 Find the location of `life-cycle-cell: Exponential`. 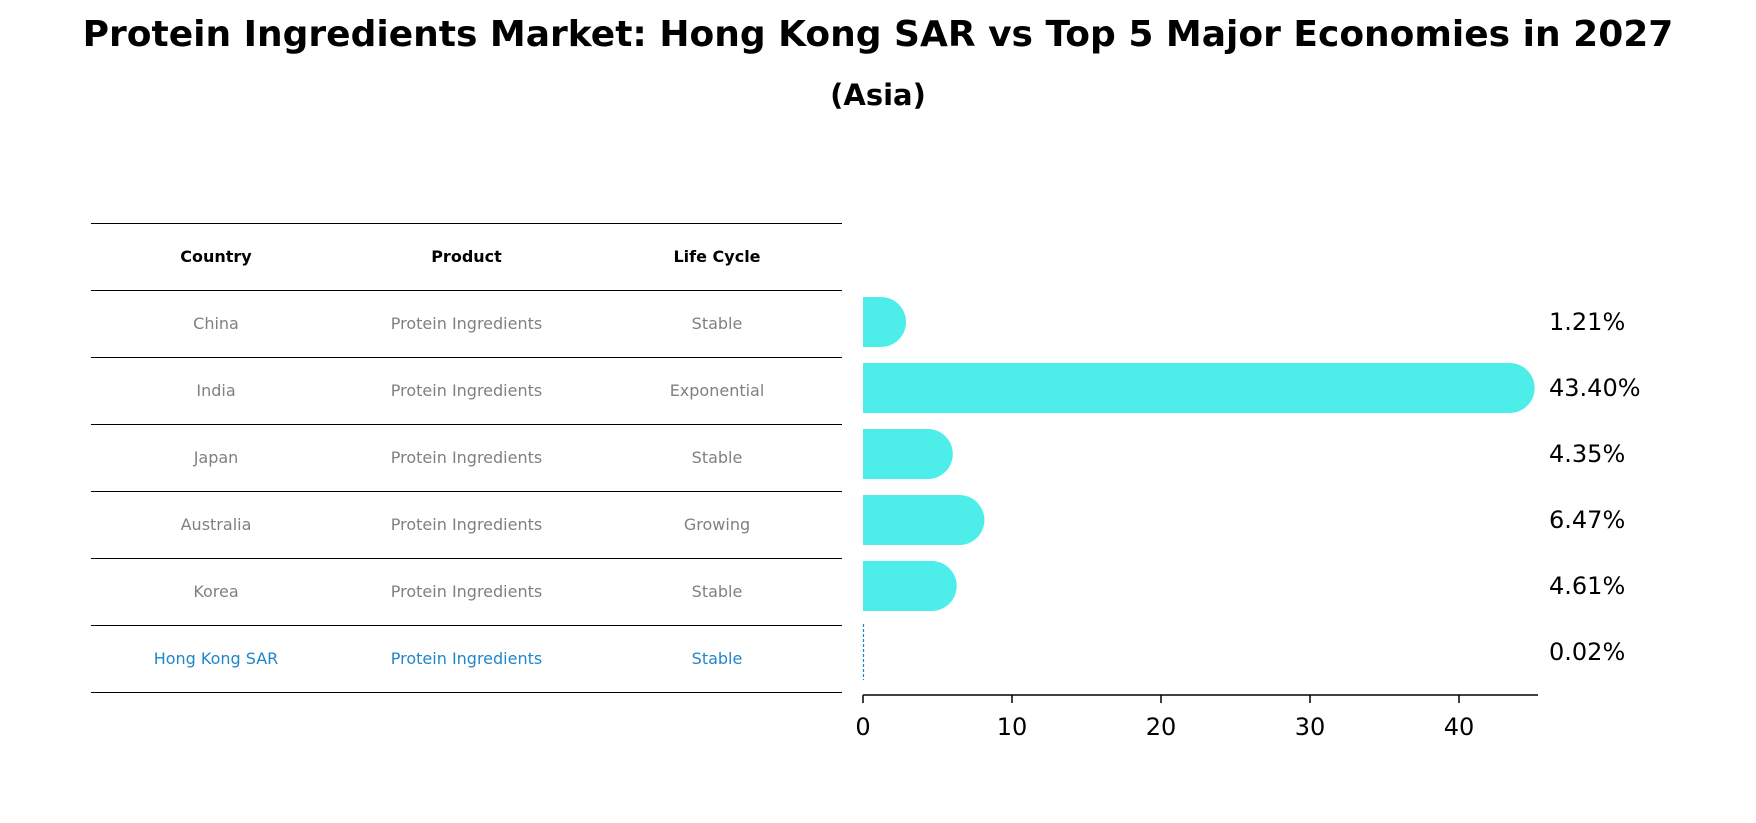

life-cycle-cell: Exponential is located at coordinates (717, 390).